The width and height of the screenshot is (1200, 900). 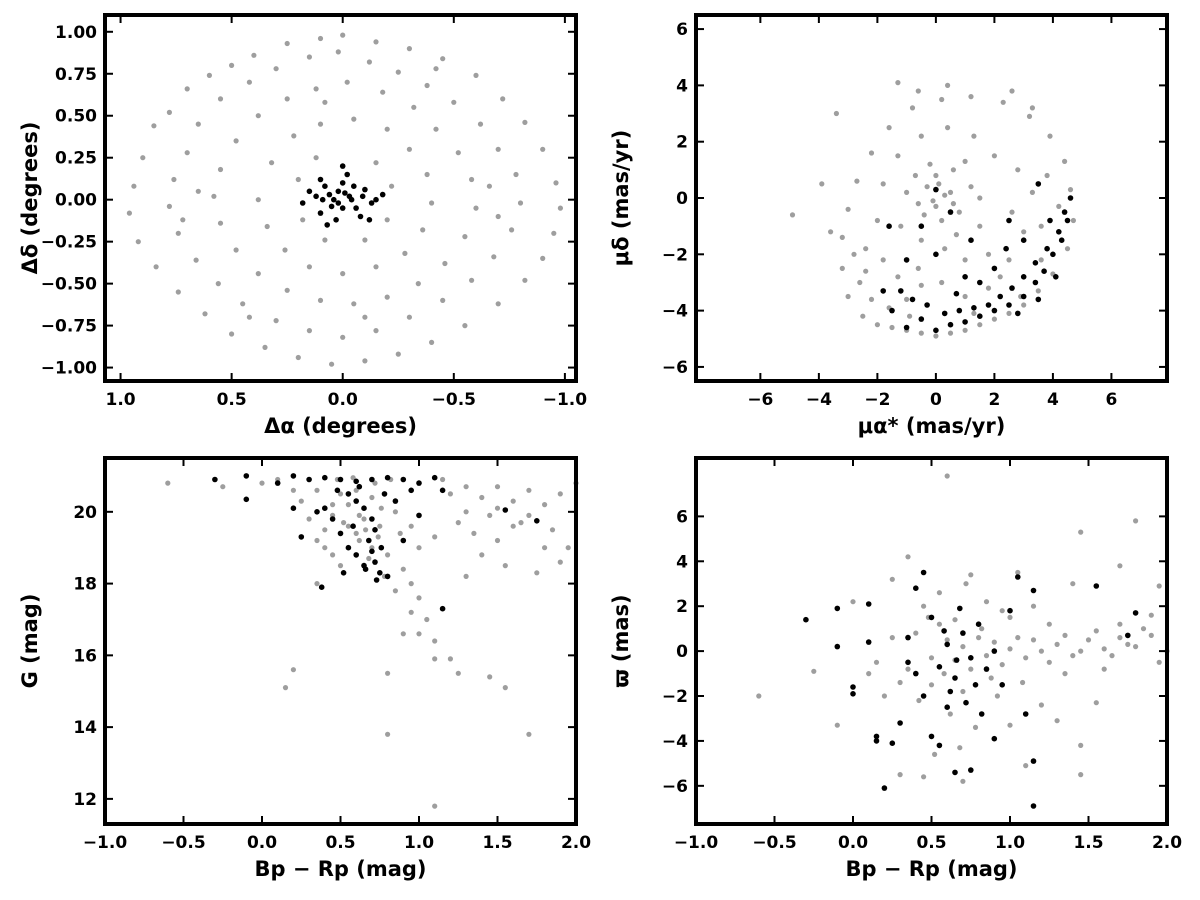 I want to click on field-stars-series, so click(x=932, y=209).